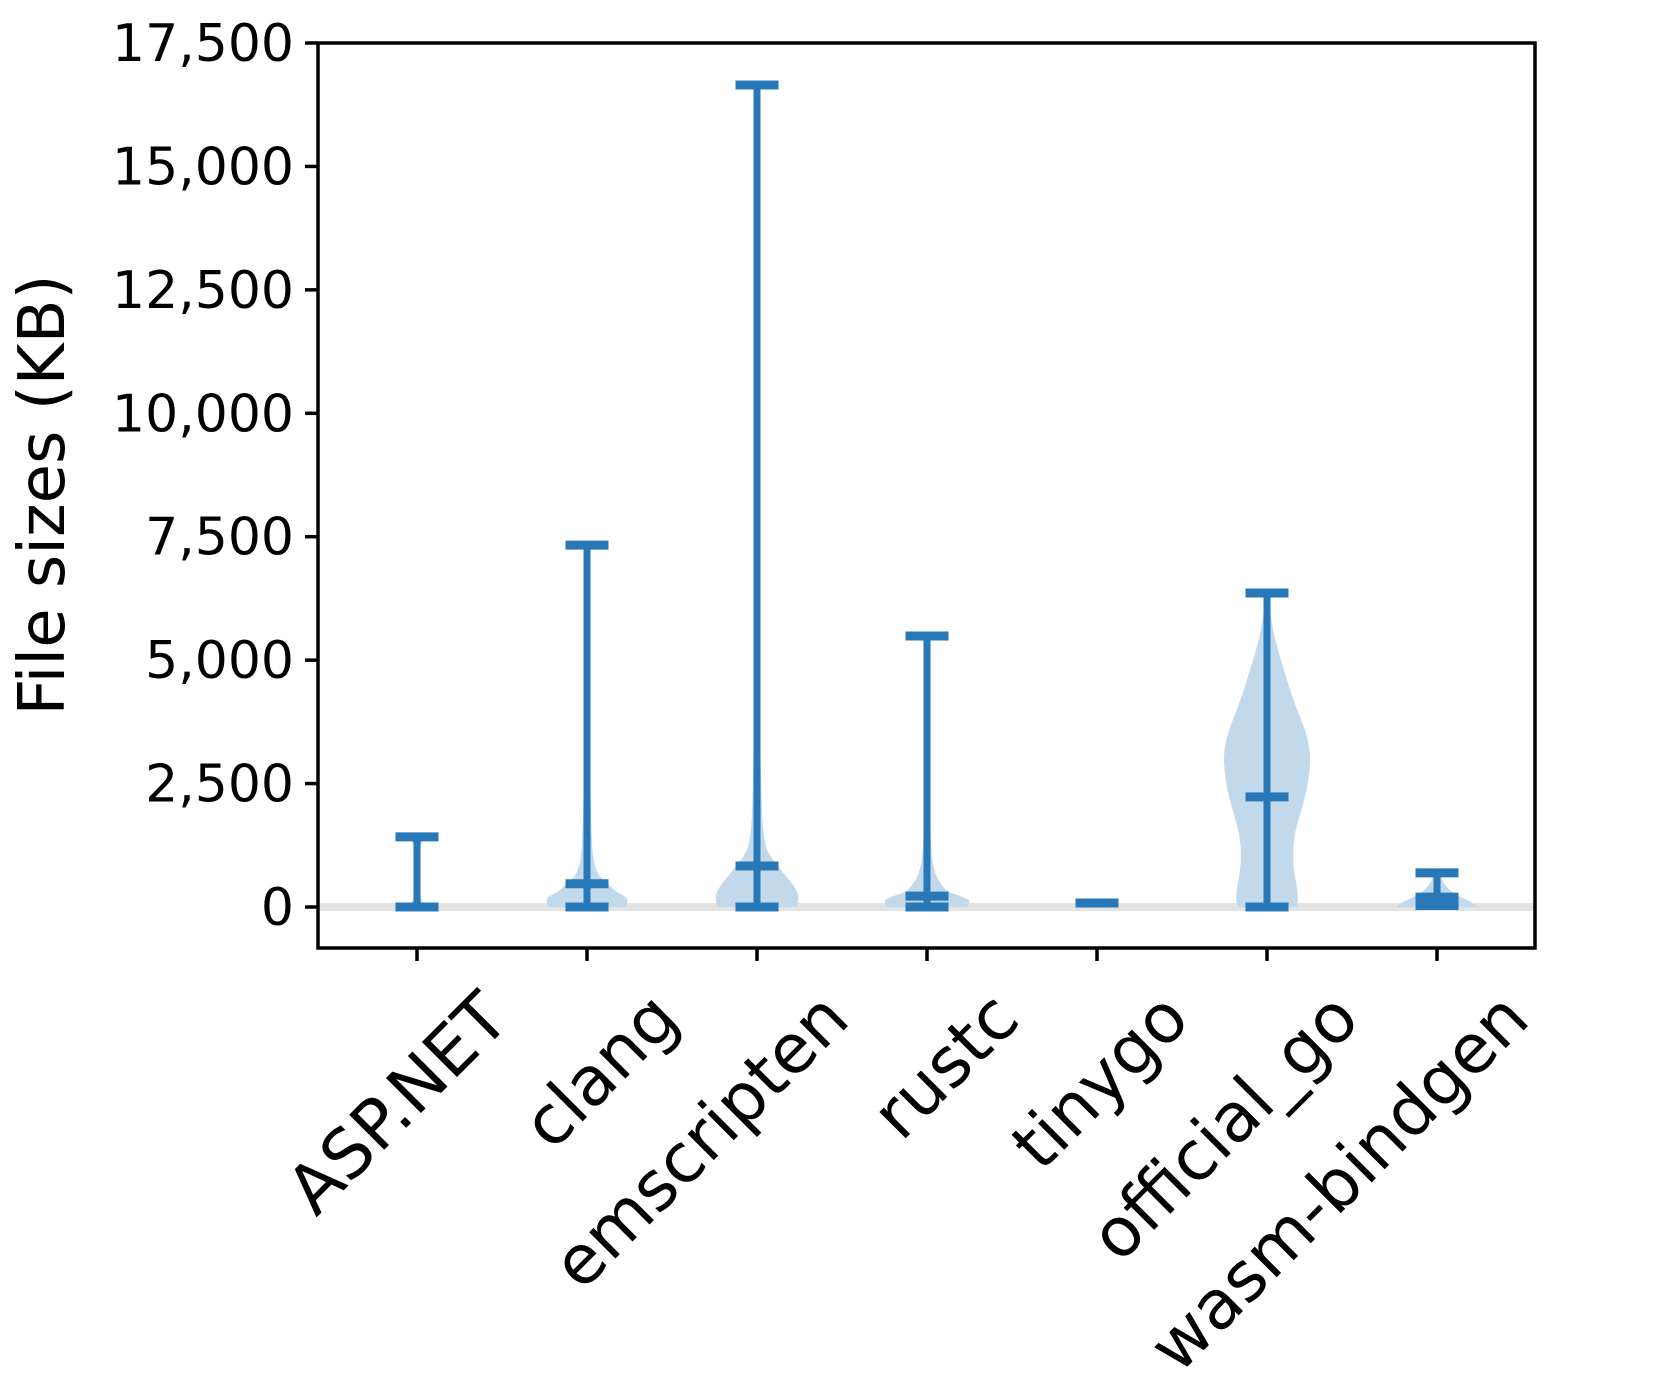 The image size is (1661, 1397). Describe the element at coordinates (203, 44) in the screenshot. I see `y-tick-label-17500: 17,500` at that location.